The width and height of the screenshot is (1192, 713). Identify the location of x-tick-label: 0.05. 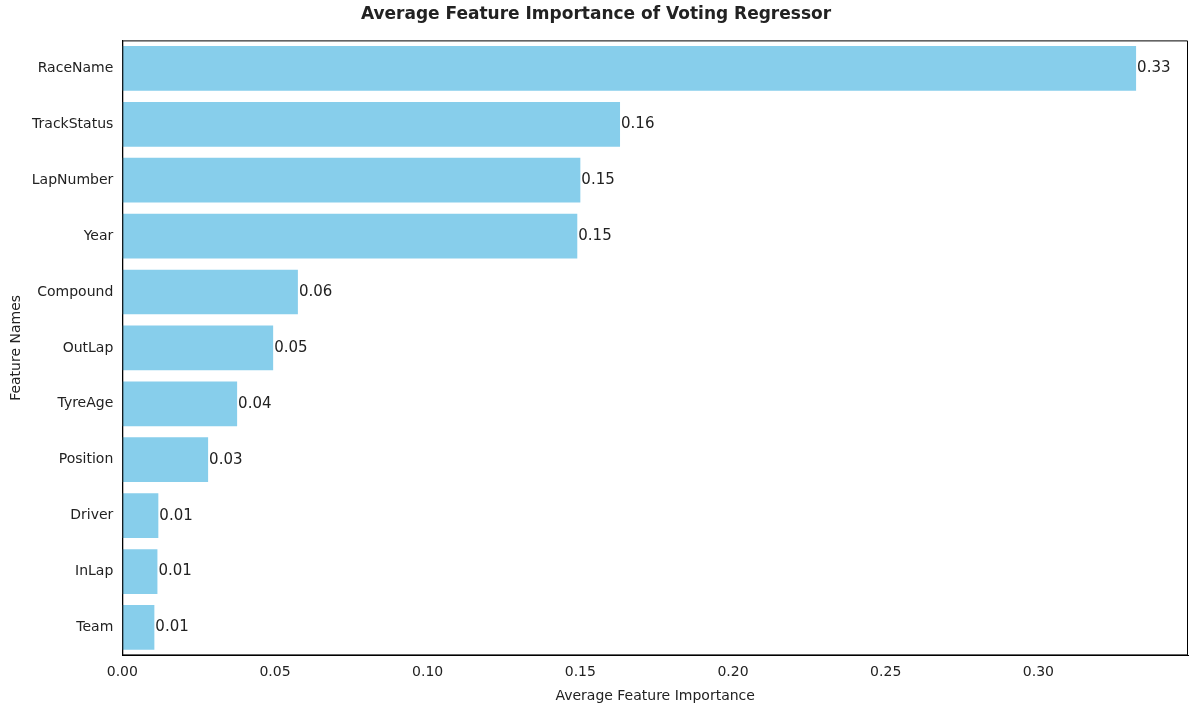
(275, 671).